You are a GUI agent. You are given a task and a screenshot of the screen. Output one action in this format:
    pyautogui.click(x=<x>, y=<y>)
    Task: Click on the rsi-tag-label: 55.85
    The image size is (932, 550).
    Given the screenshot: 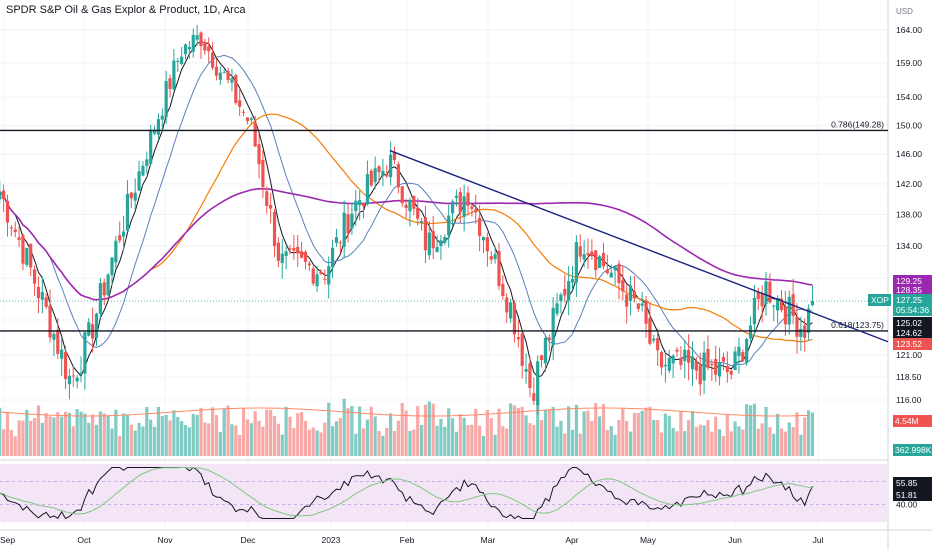 What is the action you would take?
    pyautogui.click(x=907, y=483)
    